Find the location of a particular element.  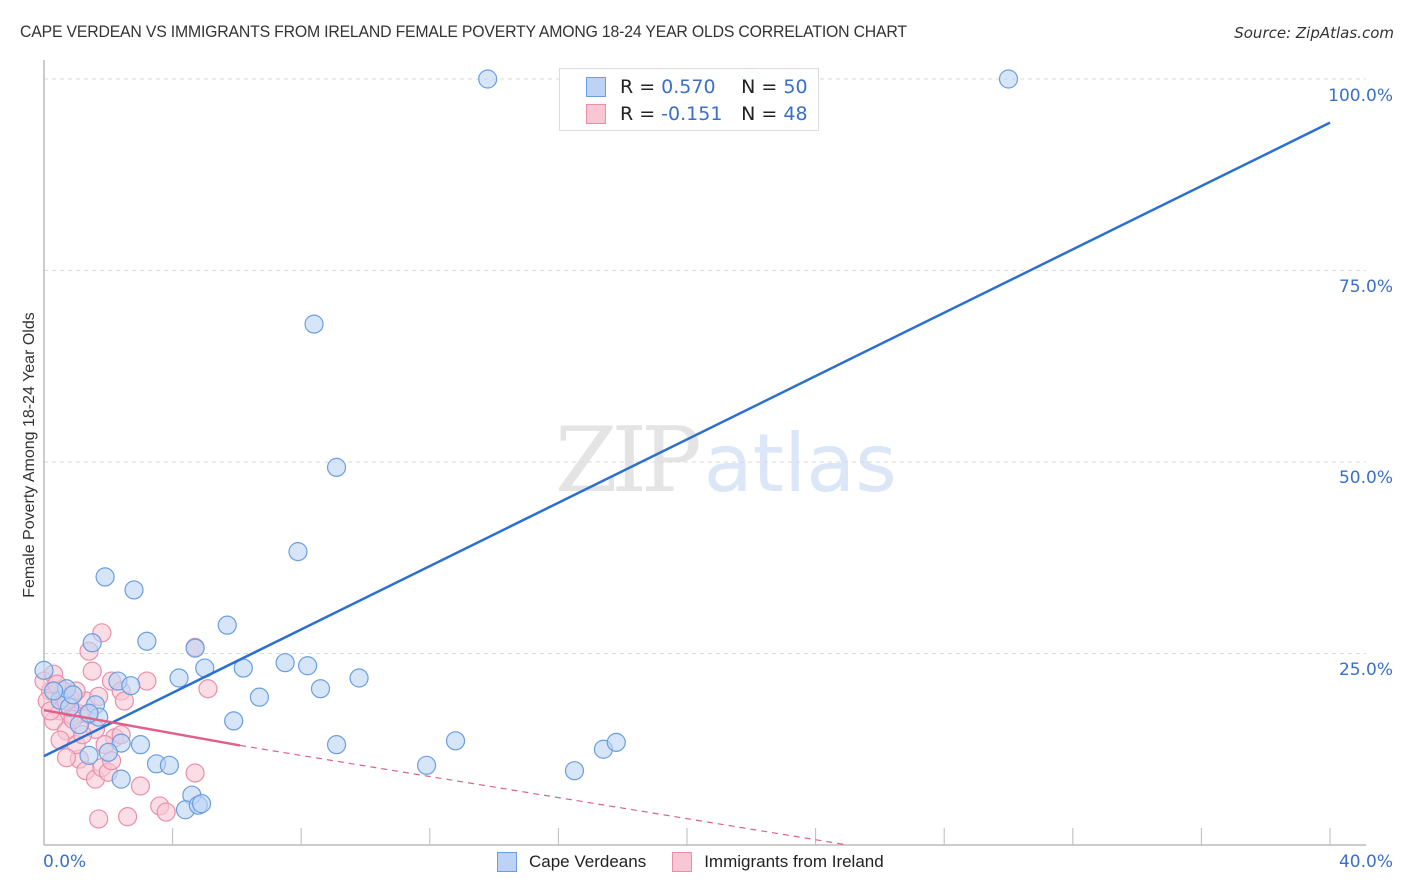

watermark-zip: ZIP is located at coordinates (628, 460).